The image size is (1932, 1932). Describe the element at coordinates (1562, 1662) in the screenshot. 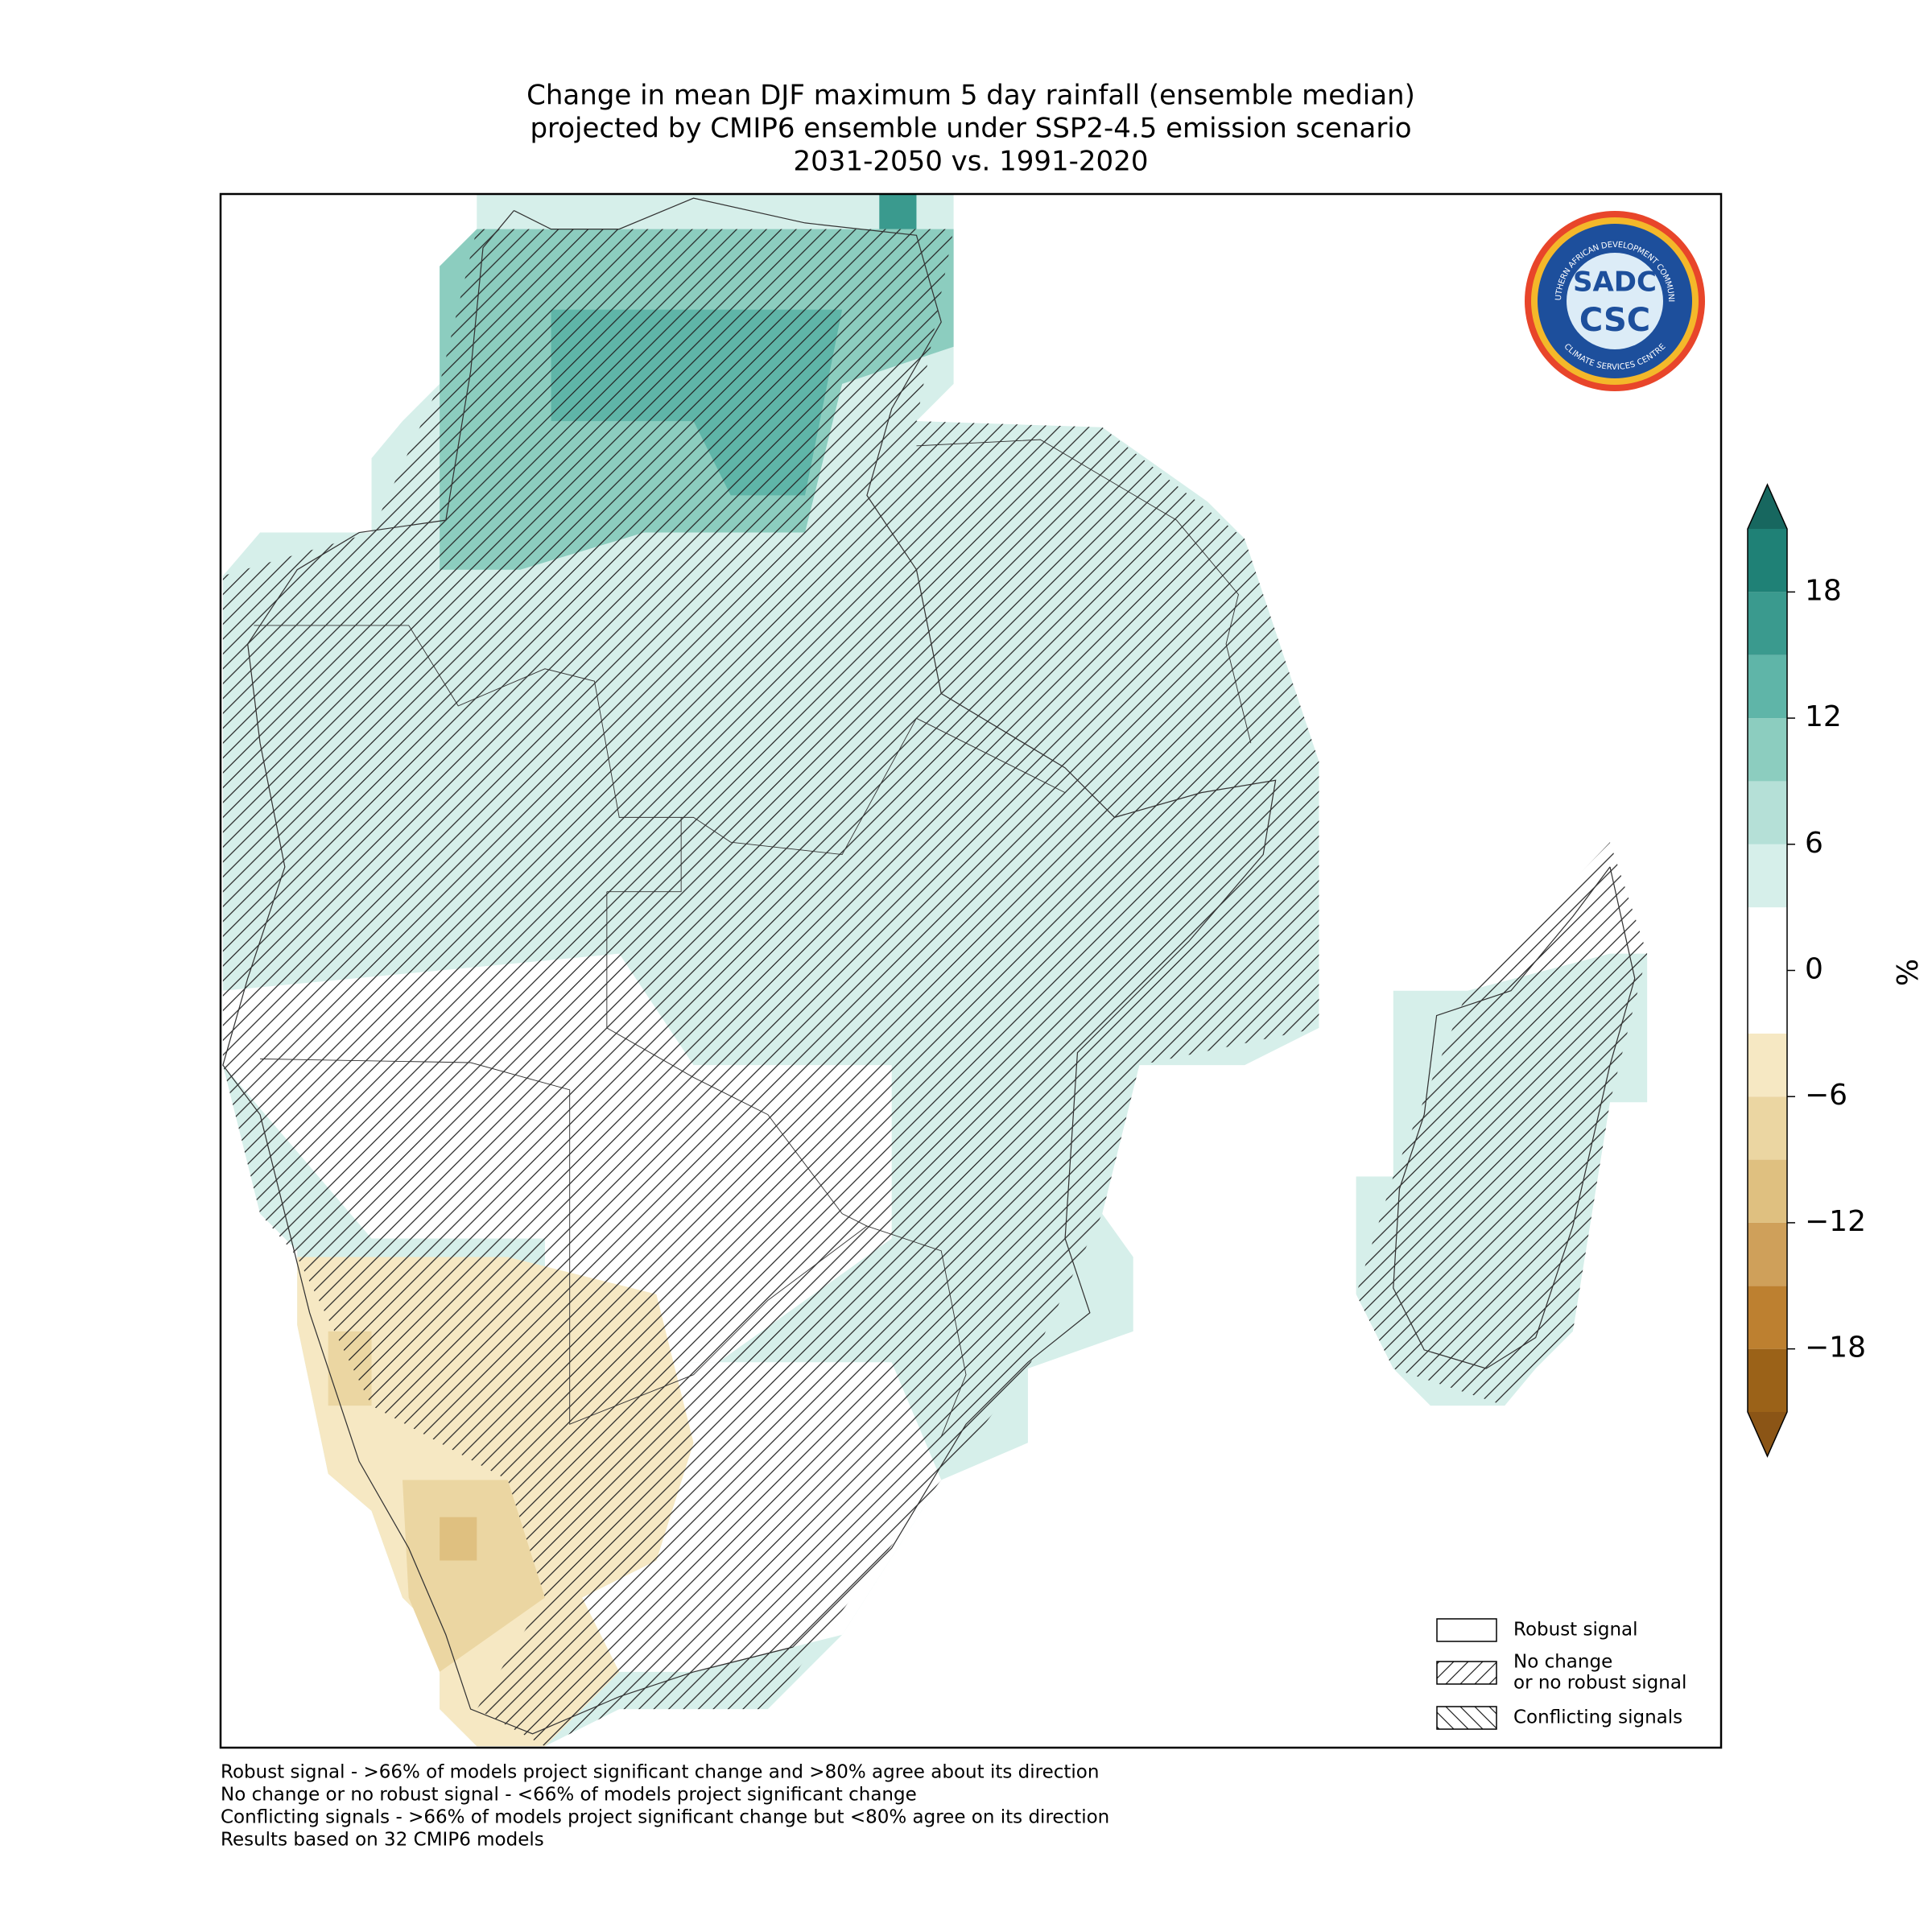

I see `legend-label: No change` at that location.